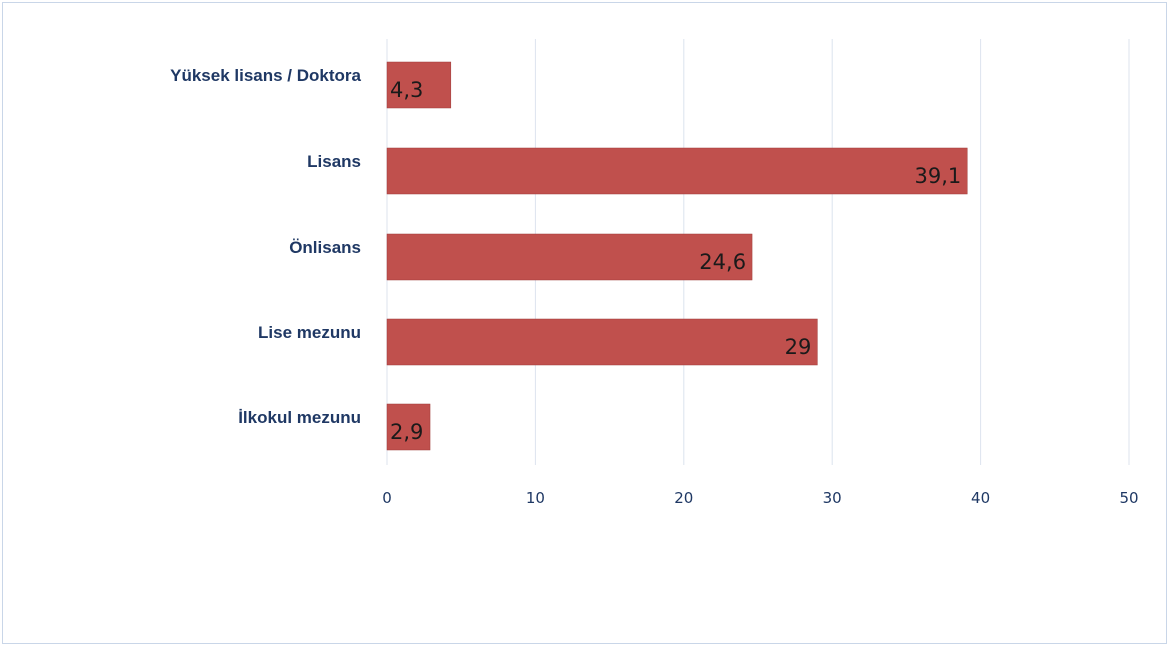  What do you see at coordinates (1128, 498) in the screenshot?
I see `x-tick-label-50: 50` at bounding box center [1128, 498].